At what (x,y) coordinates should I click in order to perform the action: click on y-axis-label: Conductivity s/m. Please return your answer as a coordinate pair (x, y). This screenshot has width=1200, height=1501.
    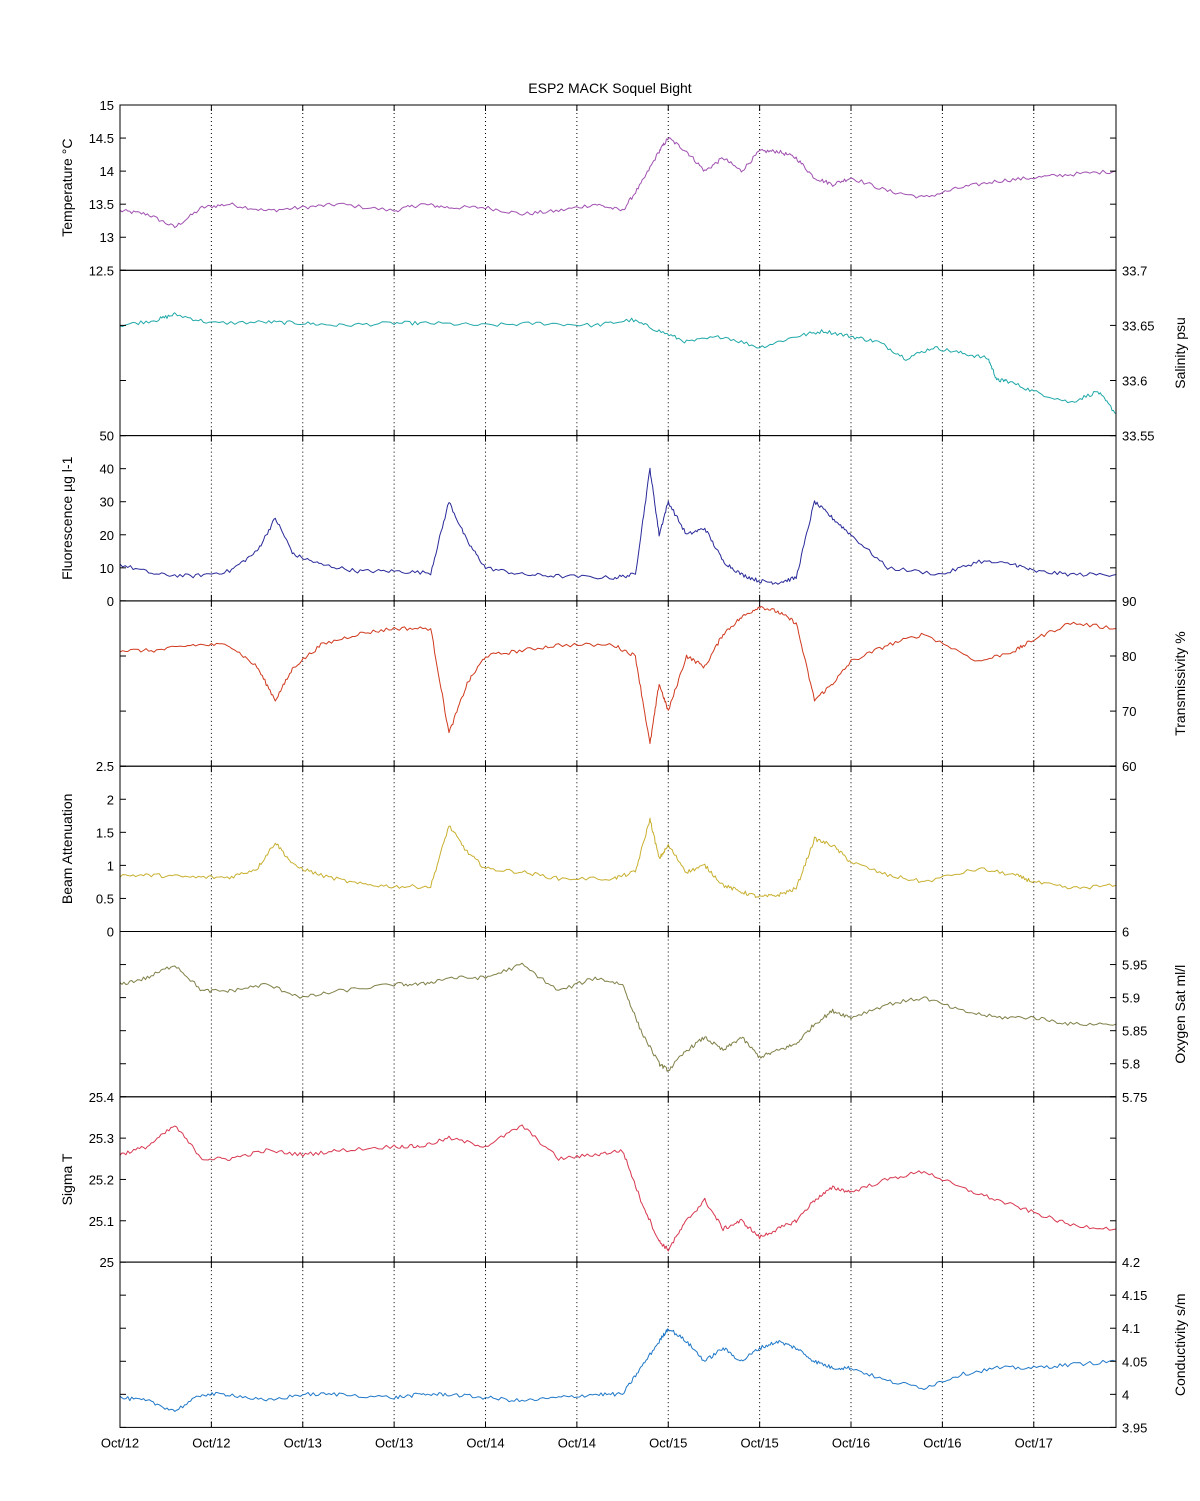
    Looking at the image, I should click on (1180, 1344).